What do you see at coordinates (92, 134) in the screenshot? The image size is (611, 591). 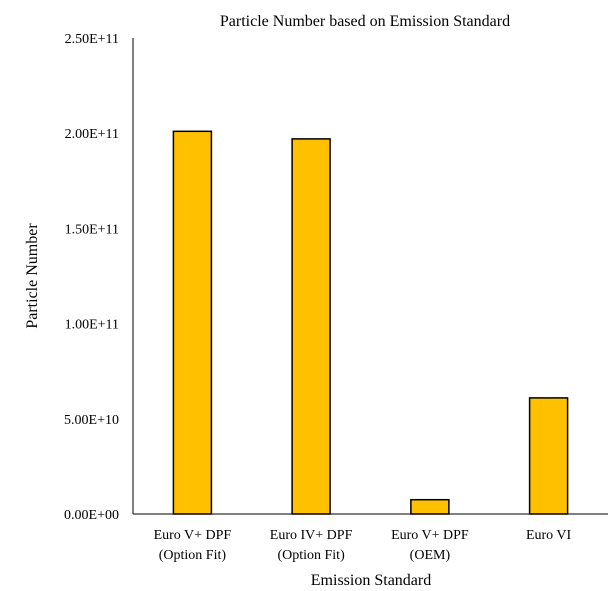 I see `y-tick-label: 2.00E+11` at bounding box center [92, 134].